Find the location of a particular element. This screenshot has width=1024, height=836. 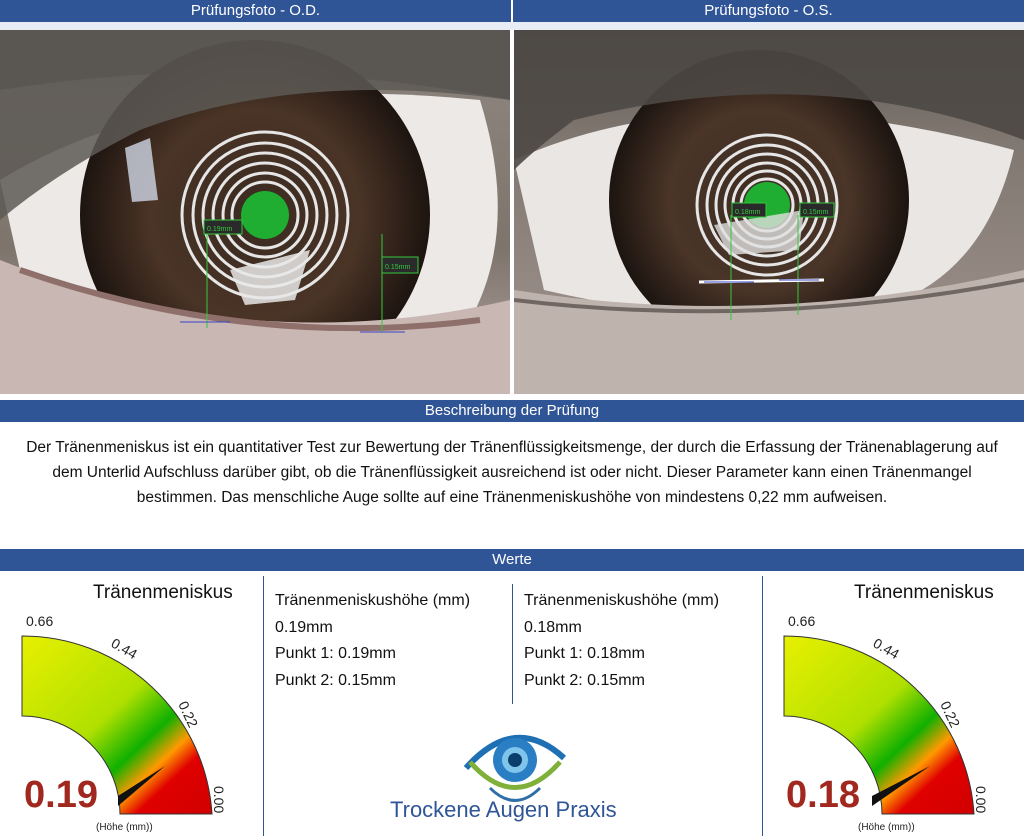

od-photo-header: Prüfungsfoto - O.D. is located at coordinates (255, 11).